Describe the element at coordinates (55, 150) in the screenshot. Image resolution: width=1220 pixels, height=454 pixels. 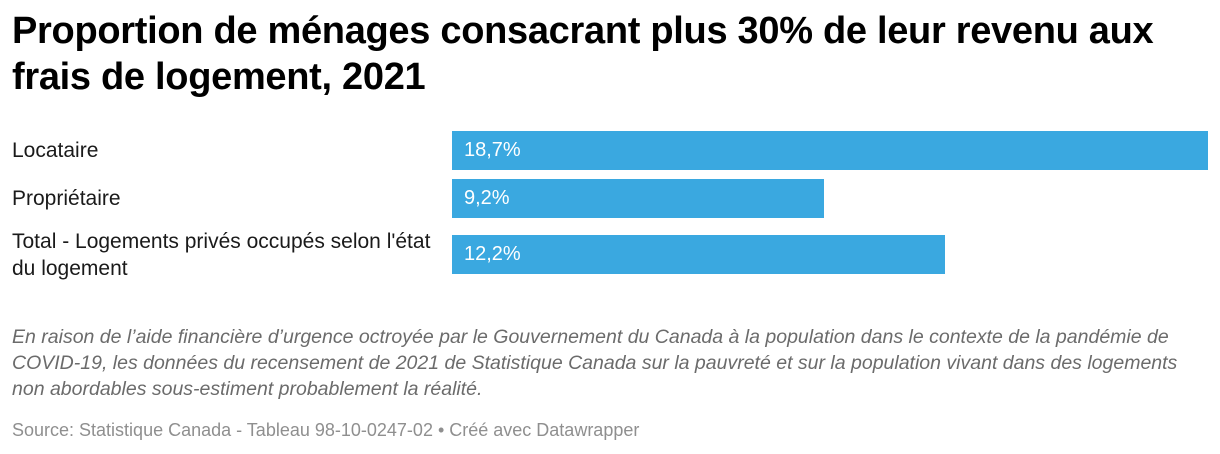
I see `row-label-locataire: Locataire` at that location.